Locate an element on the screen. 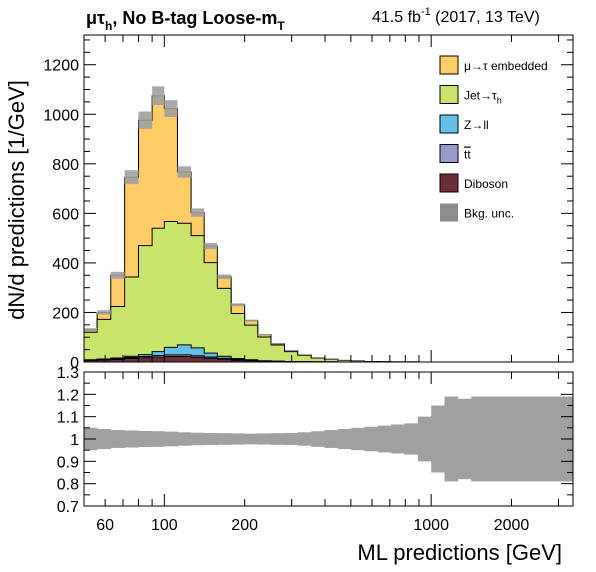  ratio-uncertainty-band is located at coordinates (329, 439).